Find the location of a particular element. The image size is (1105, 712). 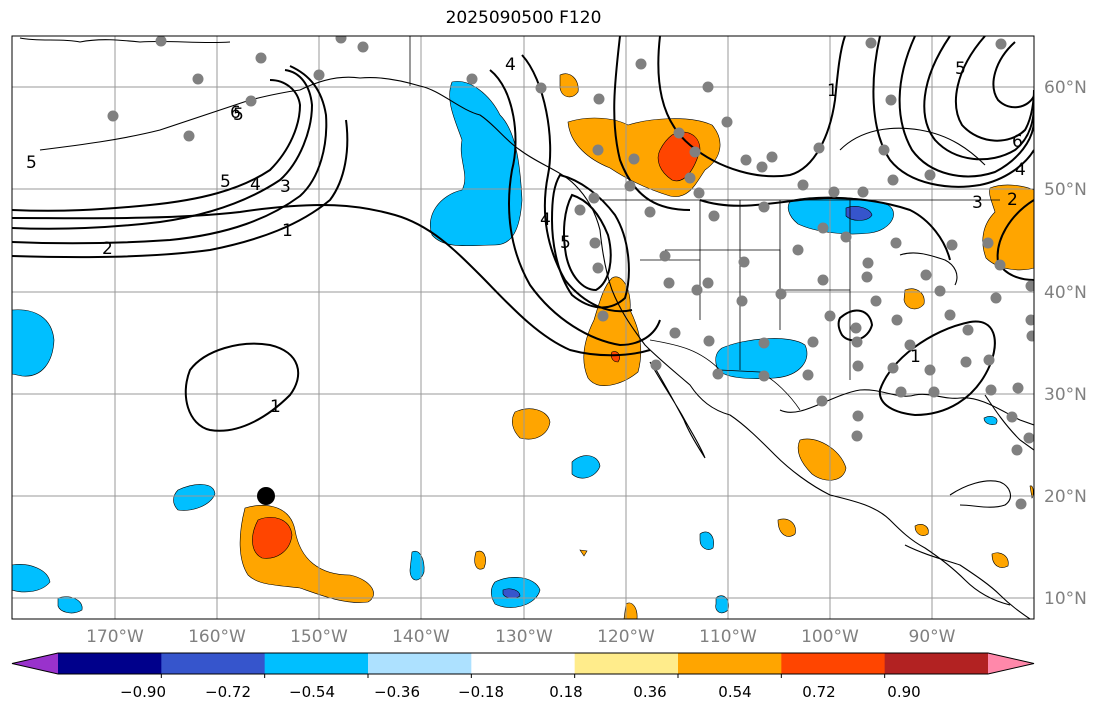

colorbar-tick-label: 0.72 is located at coordinates (818, 692).